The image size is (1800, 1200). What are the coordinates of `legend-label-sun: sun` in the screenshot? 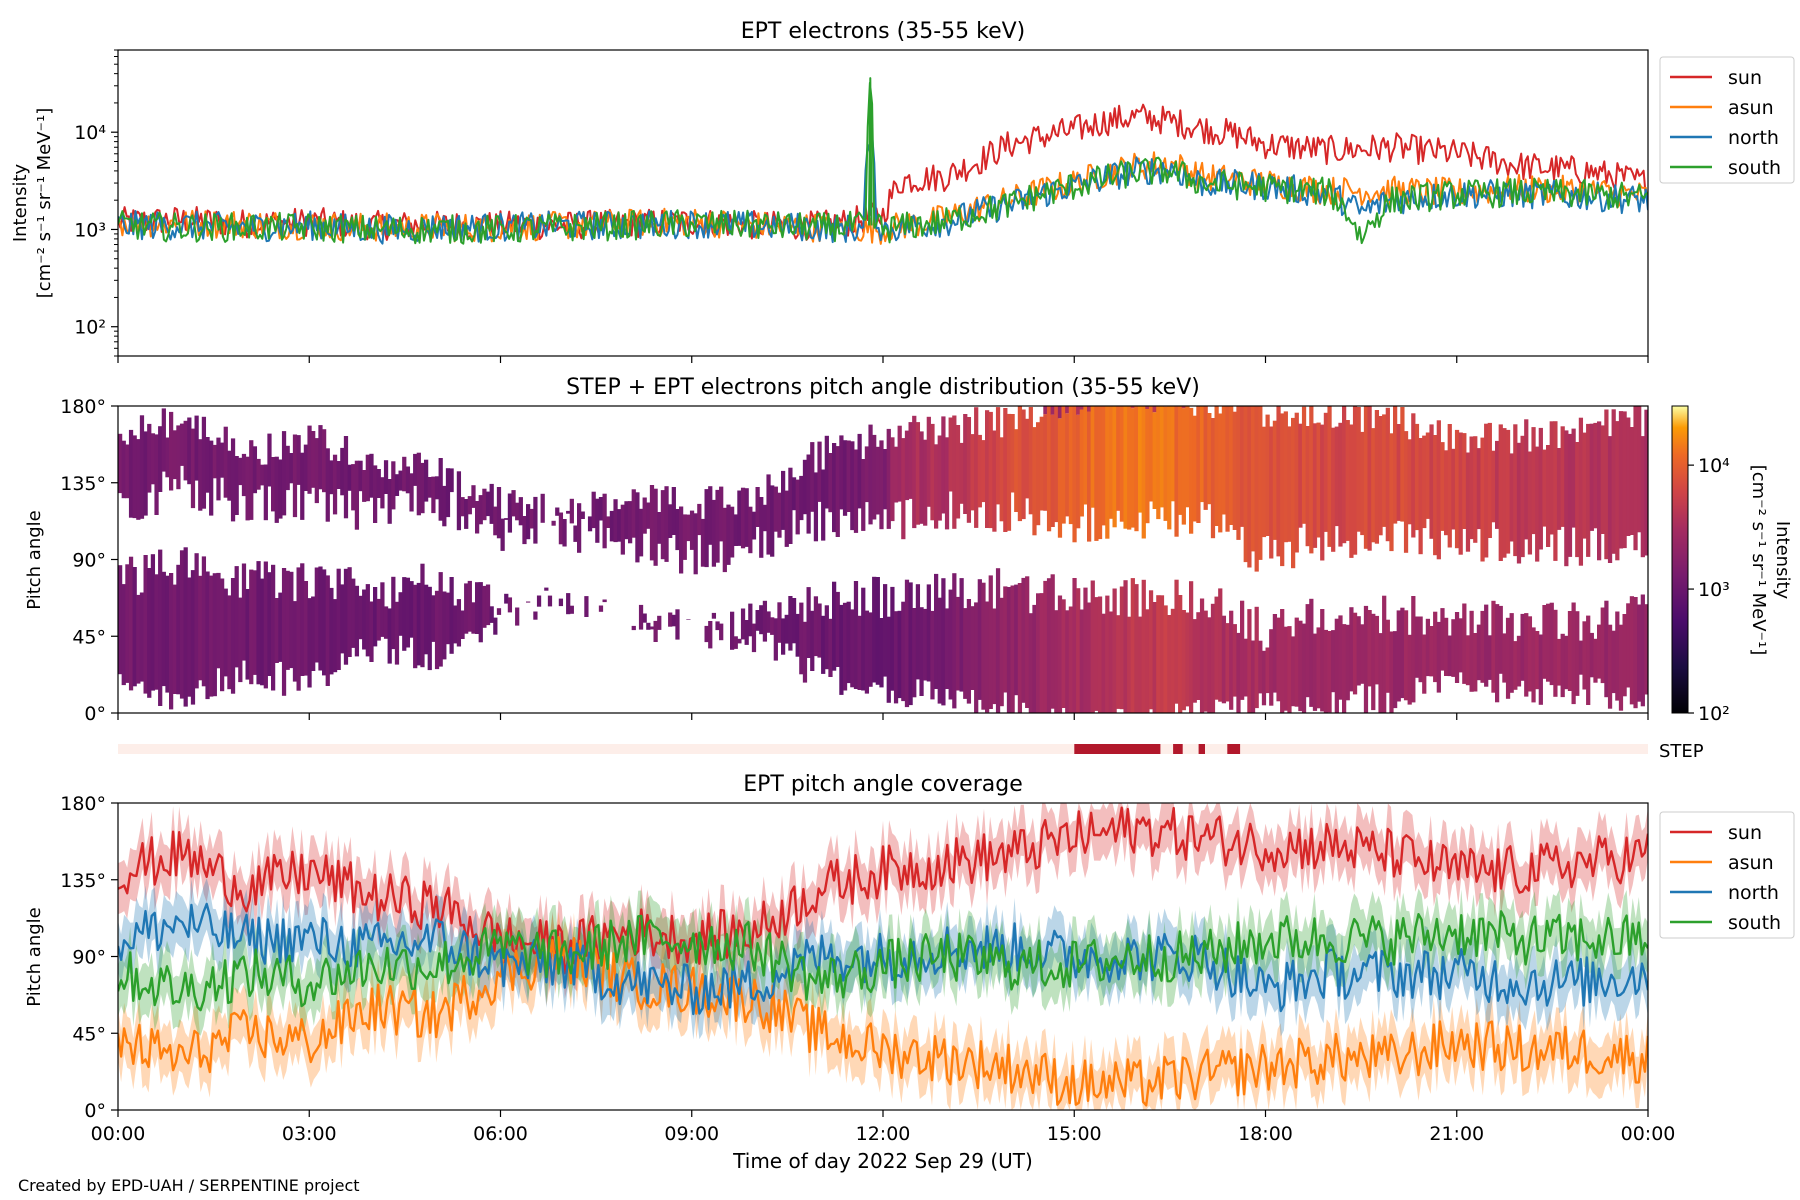 It's located at (1745, 78).